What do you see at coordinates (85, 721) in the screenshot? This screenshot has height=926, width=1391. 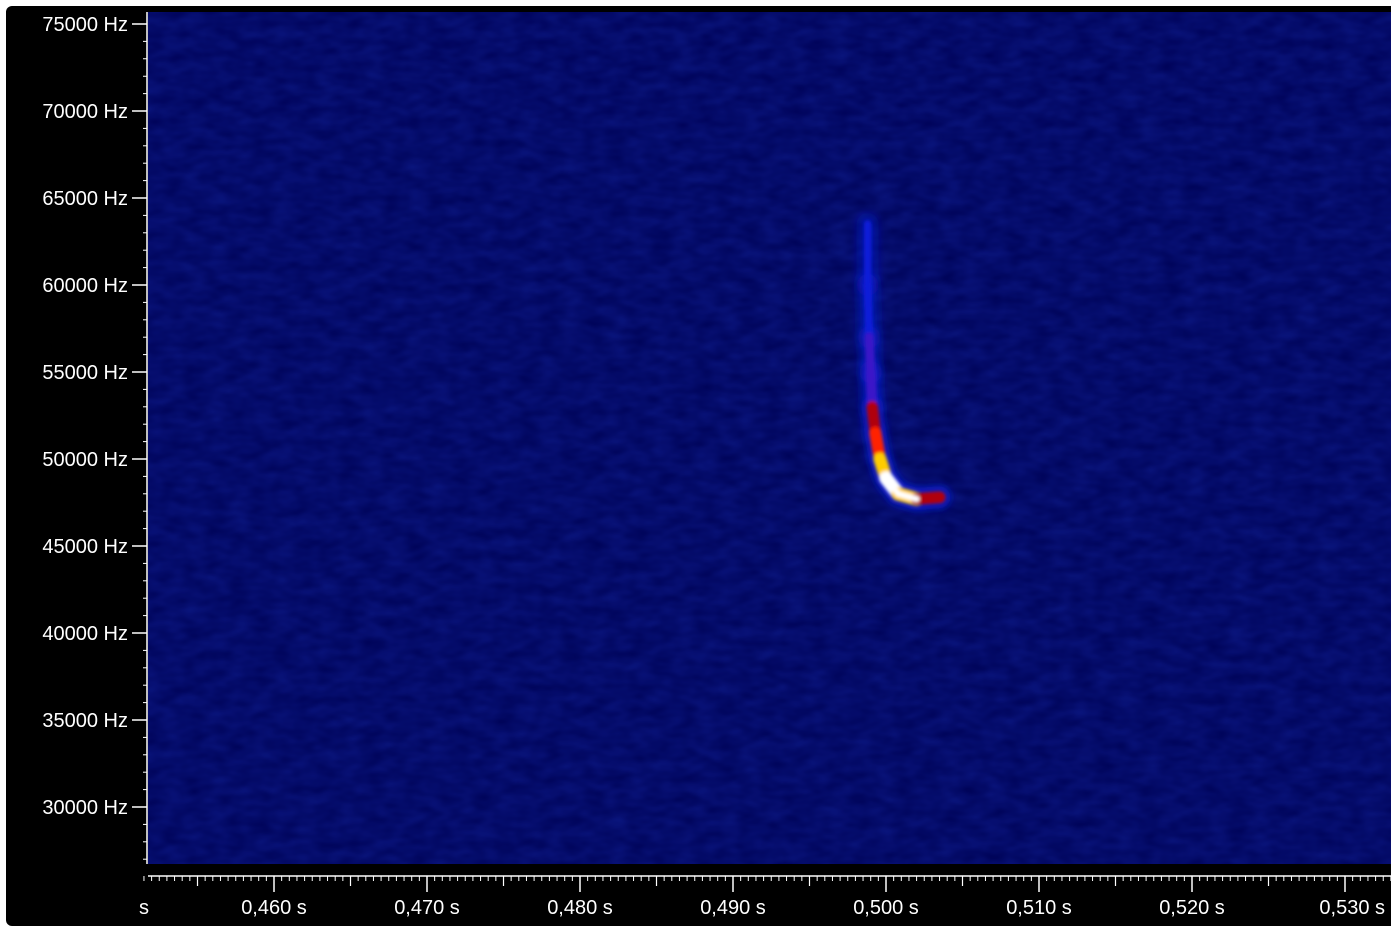 I see `y-tick-label: 35000 Hz` at bounding box center [85, 721].